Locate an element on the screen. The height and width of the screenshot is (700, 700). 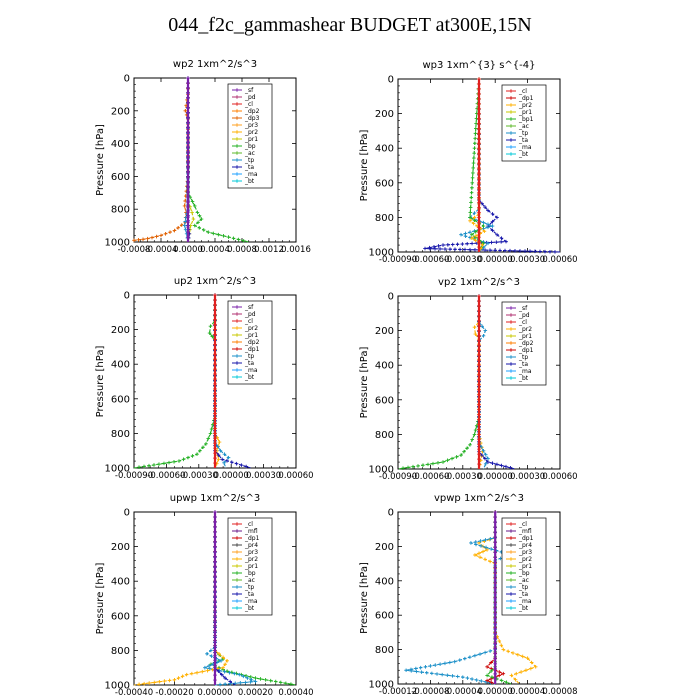
legend-label: _dp3 is located at coordinates (252, 118).